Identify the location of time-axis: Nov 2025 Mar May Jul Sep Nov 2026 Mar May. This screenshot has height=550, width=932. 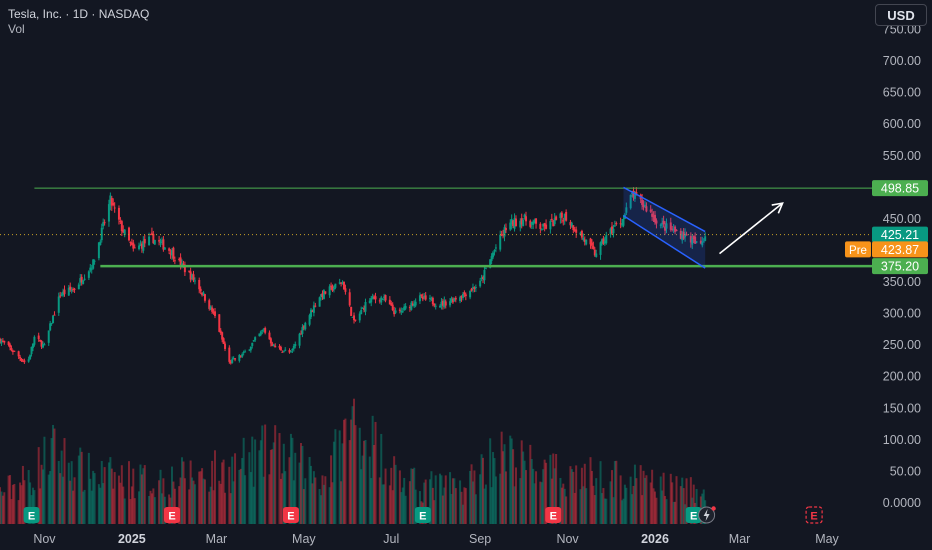
(436, 539).